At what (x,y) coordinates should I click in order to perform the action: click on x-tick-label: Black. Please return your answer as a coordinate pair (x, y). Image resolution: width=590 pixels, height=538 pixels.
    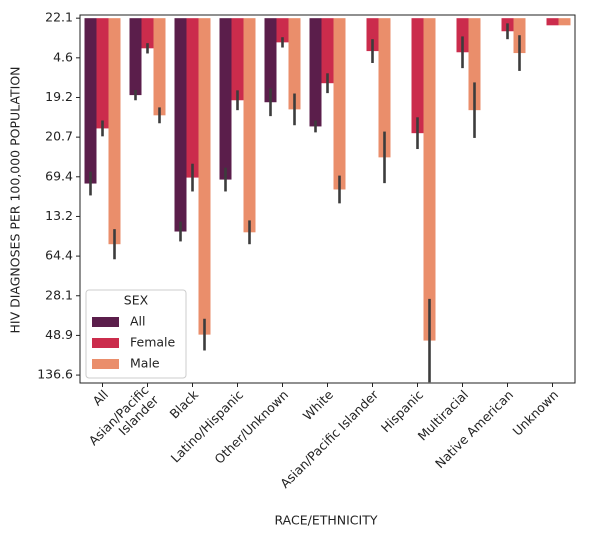
    Looking at the image, I should click on (184, 403).